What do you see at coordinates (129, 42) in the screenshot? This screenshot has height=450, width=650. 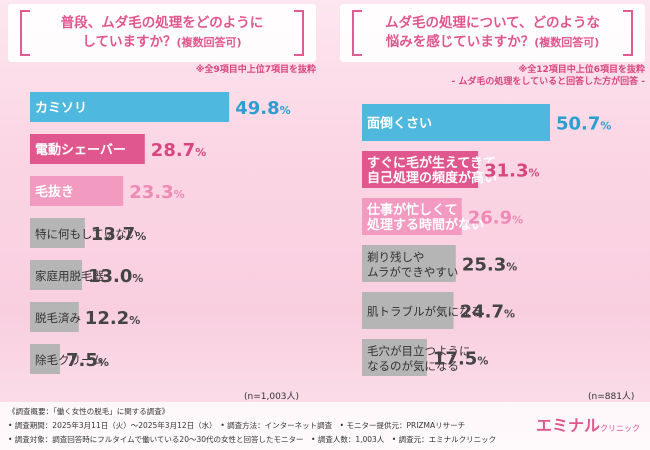 I see `left-question-line2: していますか？` at bounding box center [129, 42].